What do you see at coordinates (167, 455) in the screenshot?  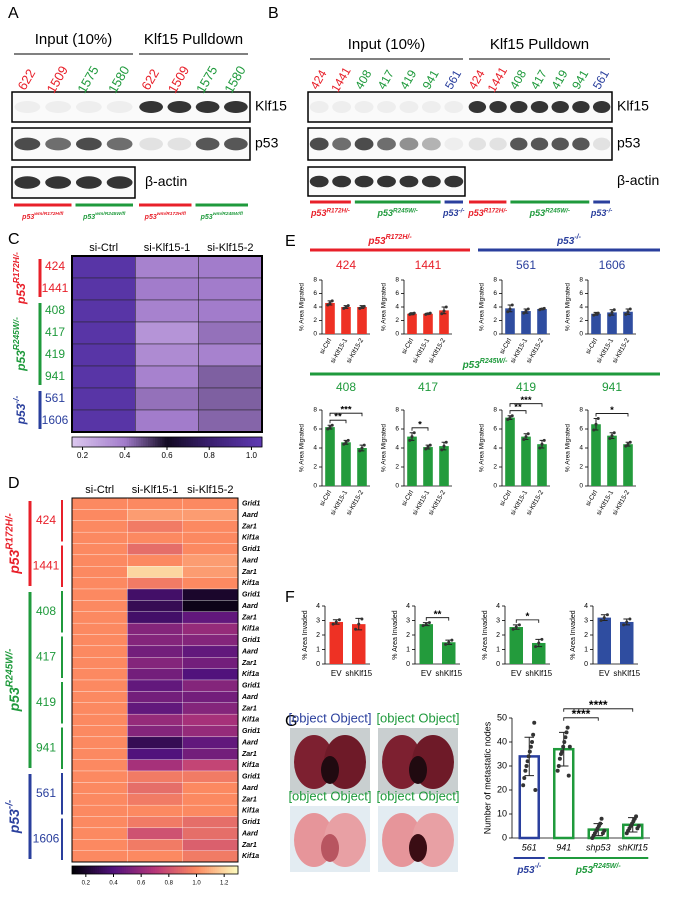 I see `colorbar-tick-label: 0.6` at bounding box center [167, 455].